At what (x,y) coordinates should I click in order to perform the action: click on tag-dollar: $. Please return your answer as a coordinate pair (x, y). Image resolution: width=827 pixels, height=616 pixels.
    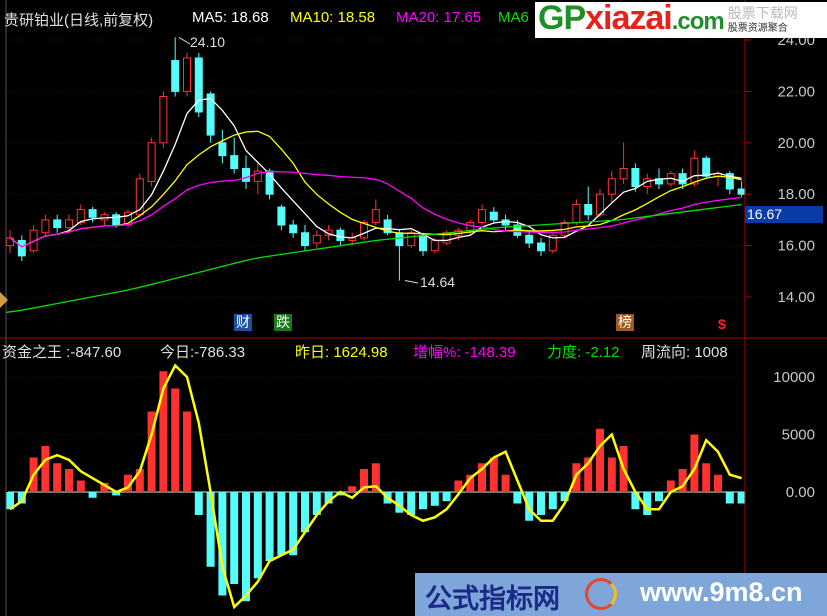
    Looking at the image, I should click on (722, 324).